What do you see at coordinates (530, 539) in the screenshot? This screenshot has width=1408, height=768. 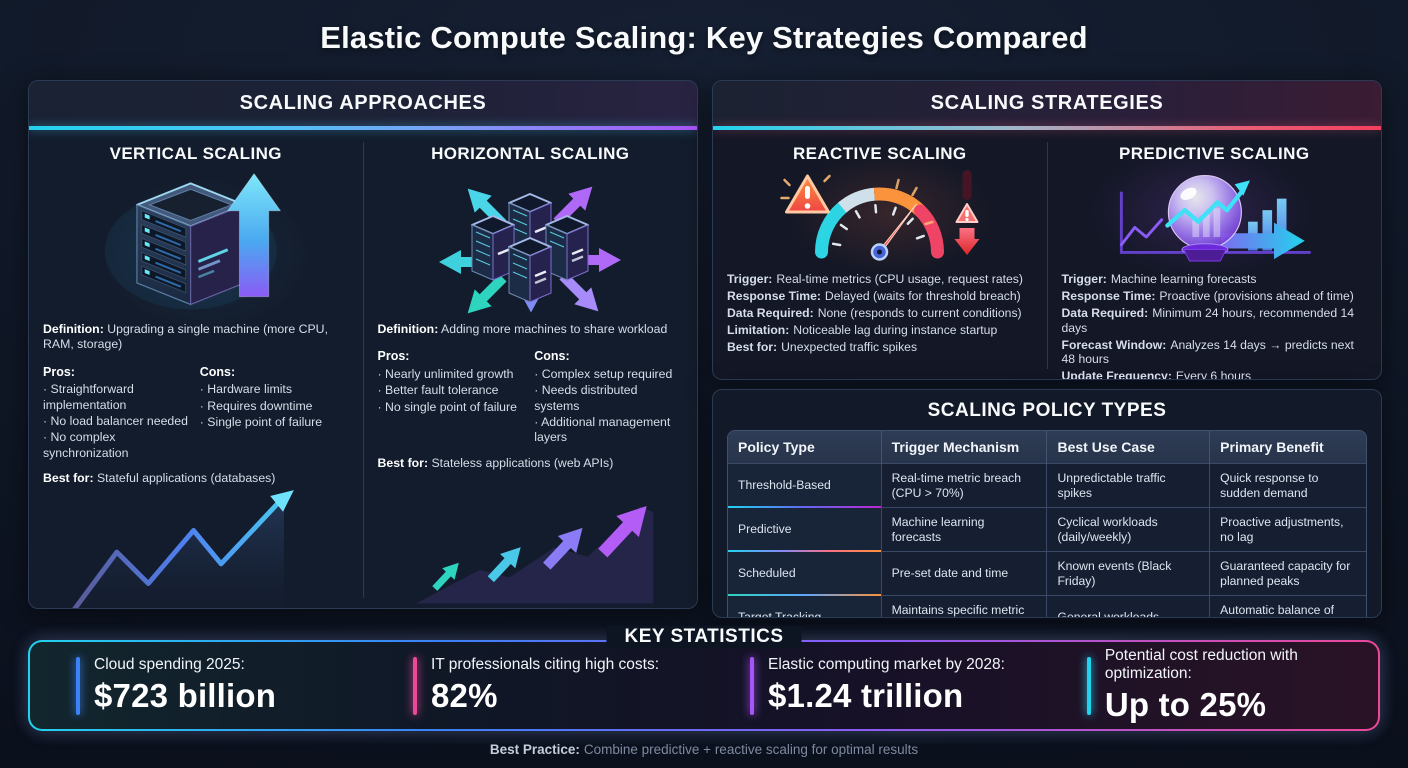 I see `ascending-arrows-icon` at bounding box center [530, 539].